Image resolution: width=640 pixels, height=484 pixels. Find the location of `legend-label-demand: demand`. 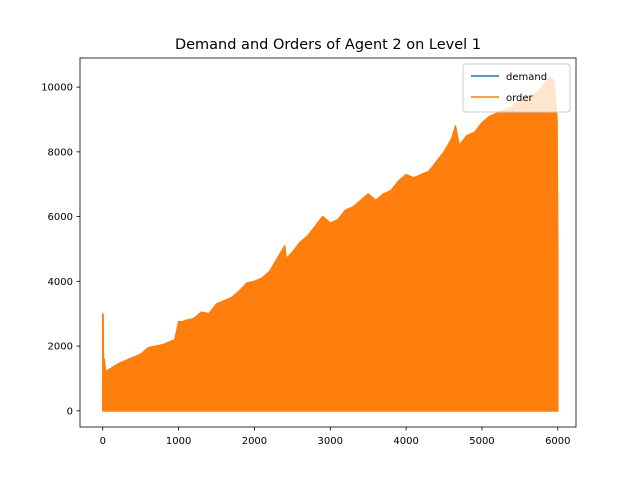

legend-label-demand: demand is located at coordinates (526, 77).